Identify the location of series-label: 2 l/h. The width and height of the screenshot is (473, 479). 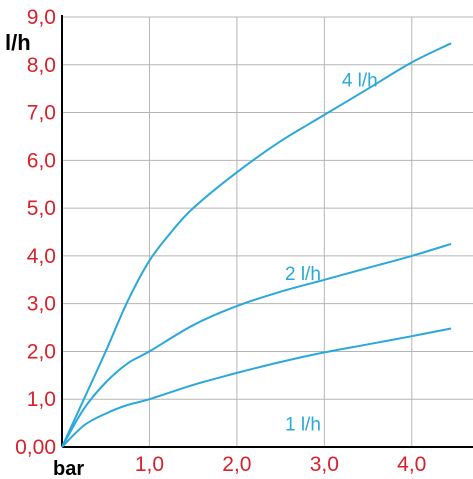
(303, 274).